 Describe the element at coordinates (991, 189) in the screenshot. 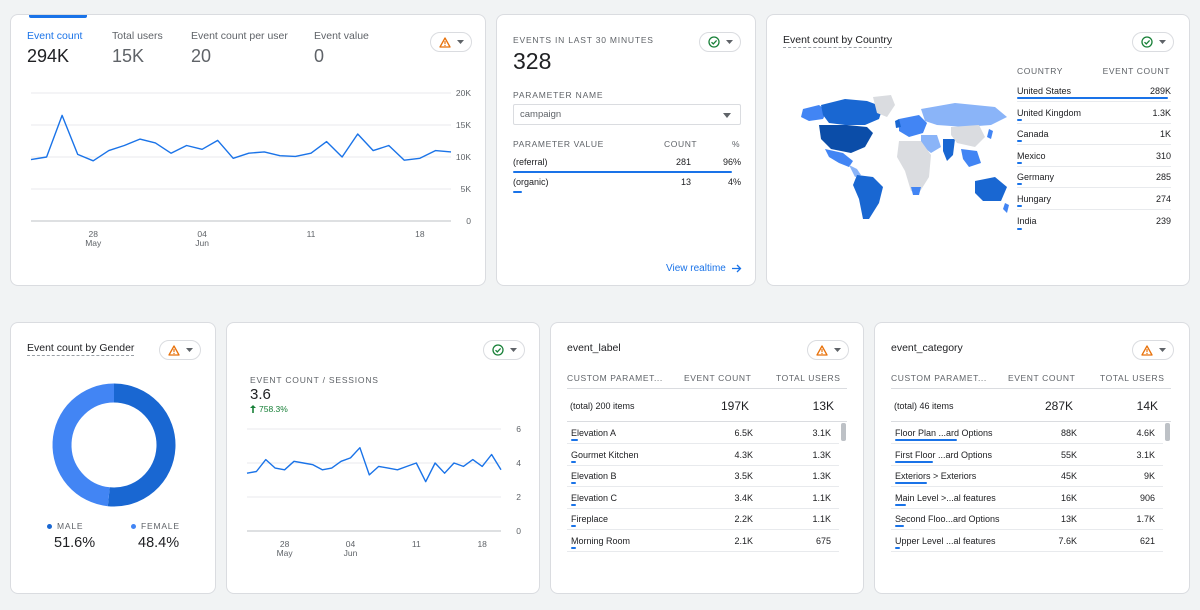

I see `map-region-australia` at that location.